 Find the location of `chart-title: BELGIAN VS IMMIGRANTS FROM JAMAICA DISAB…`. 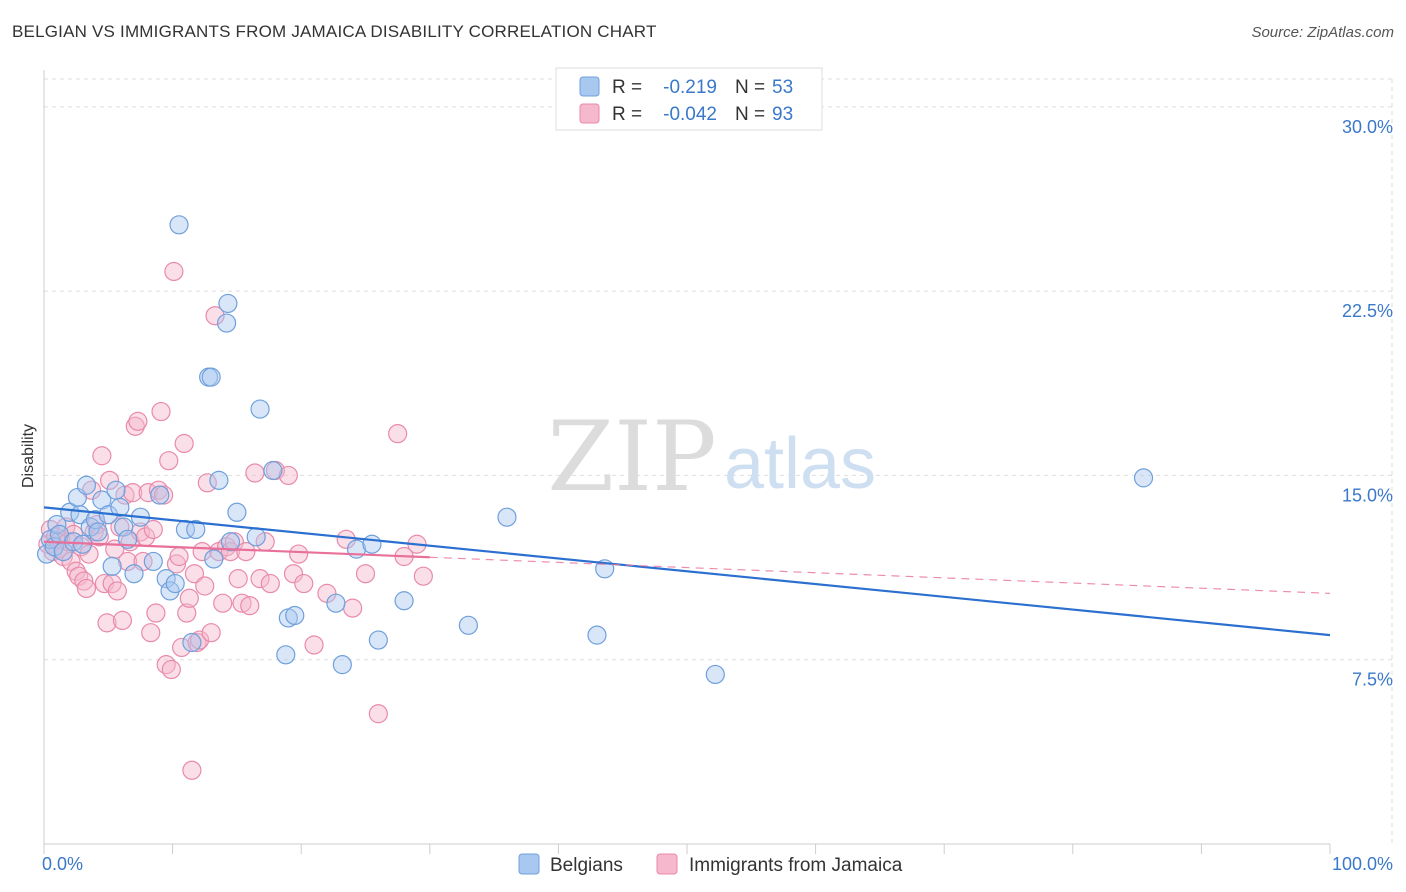

chart-title: BELGIAN VS IMMIGRANTS FROM JAMAICA DISAB… is located at coordinates (334, 31).